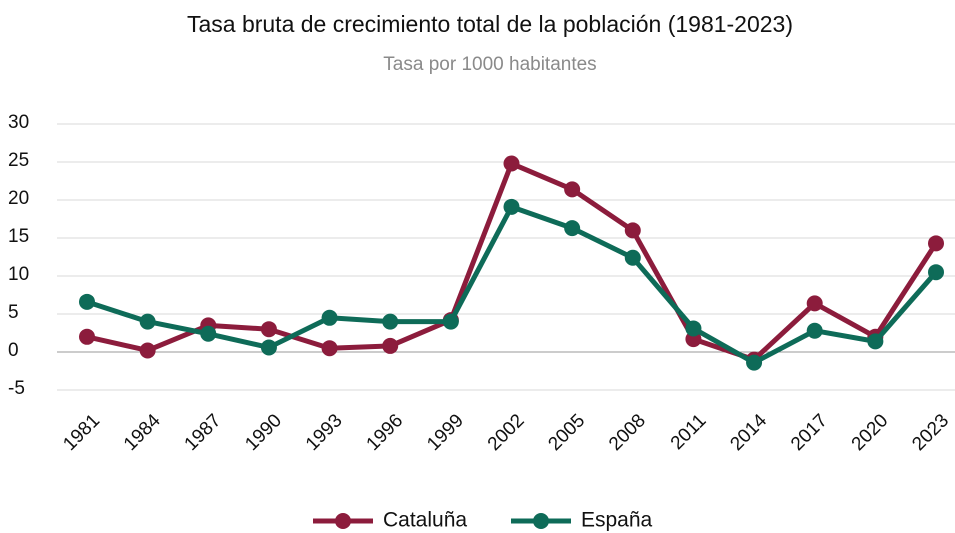  What do you see at coordinates (18, 198) in the screenshot?
I see `y-tick-label: 20` at bounding box center [18, 198].